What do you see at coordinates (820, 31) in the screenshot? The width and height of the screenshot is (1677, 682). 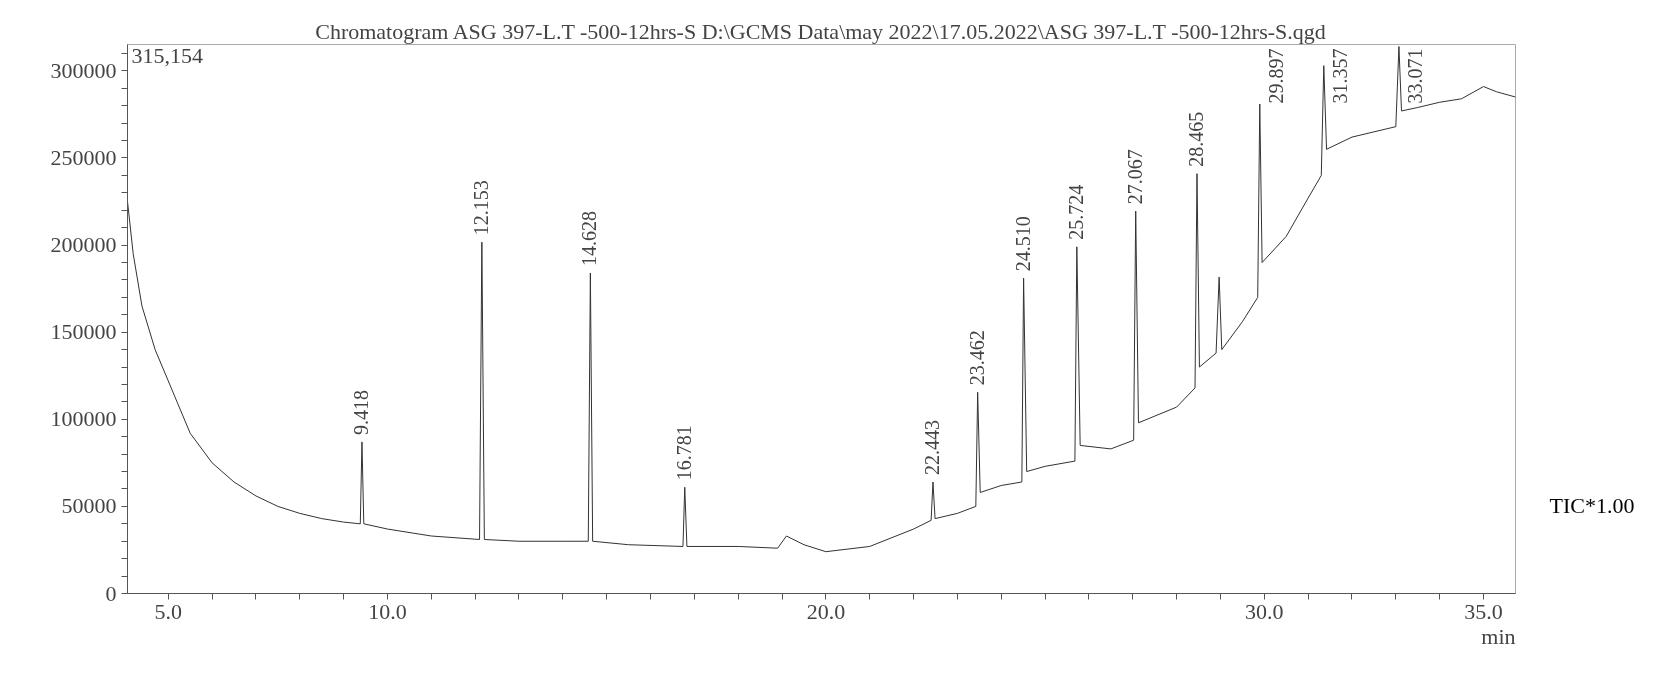 I see `chart-title: Chromatogram ASG 397-L.T -500-12hrs-S D:\GCMS Data\may 2022\17.05.2022\ASG 397-L.T -500-12hrs-S.qgd` at bounding box center [820, 31].